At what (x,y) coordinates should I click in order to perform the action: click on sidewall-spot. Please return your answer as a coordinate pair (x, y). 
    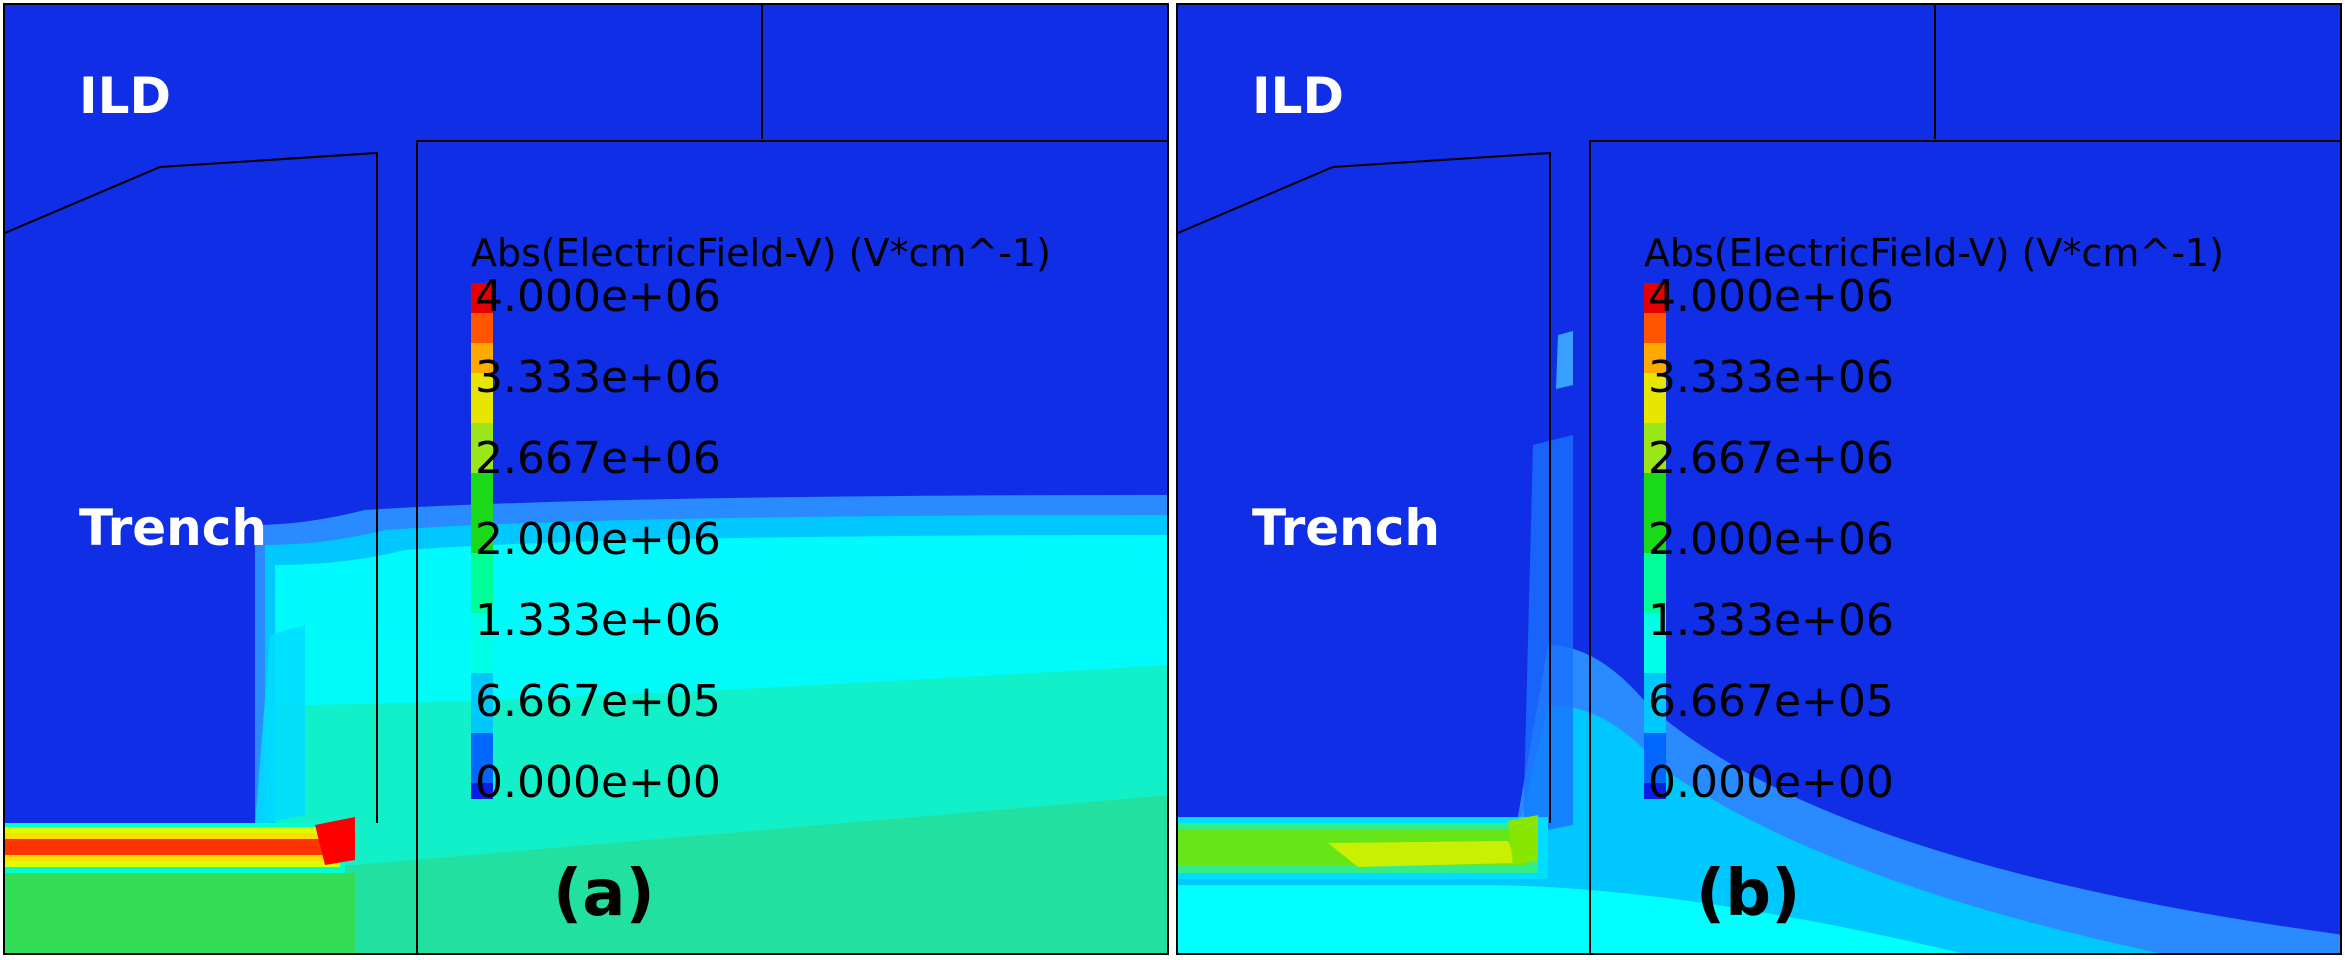
    Looking at the image, I should click on (1564, 360).